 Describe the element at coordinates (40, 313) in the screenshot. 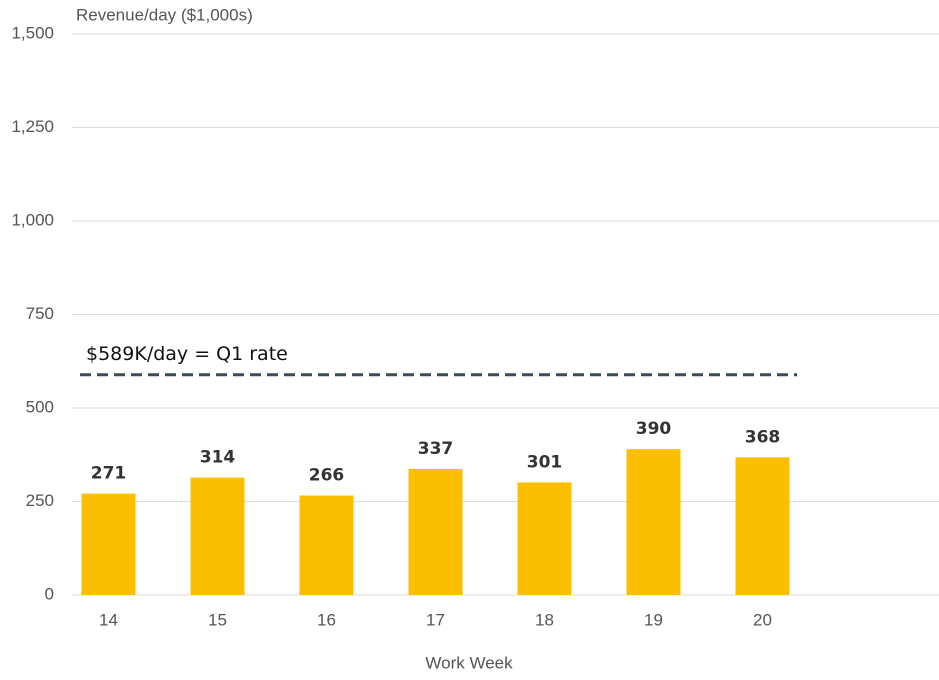

I see `y-tick-label: 750` at that location.